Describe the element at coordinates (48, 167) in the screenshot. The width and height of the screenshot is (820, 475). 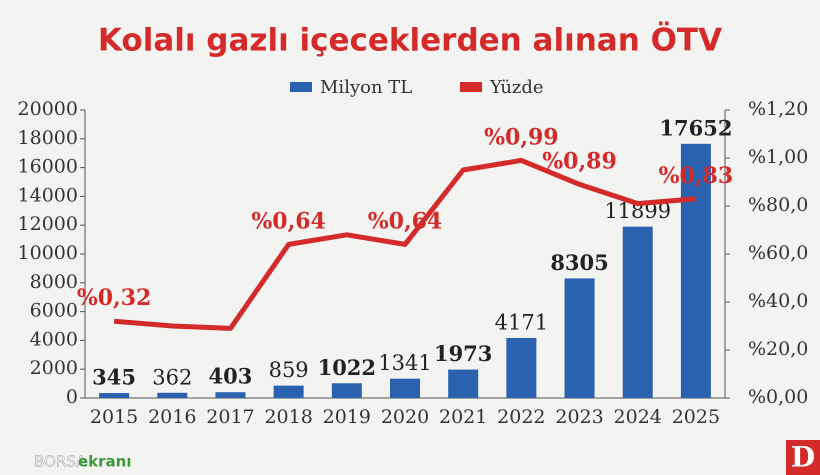
I see `y-tick-label: 16000` at that location.